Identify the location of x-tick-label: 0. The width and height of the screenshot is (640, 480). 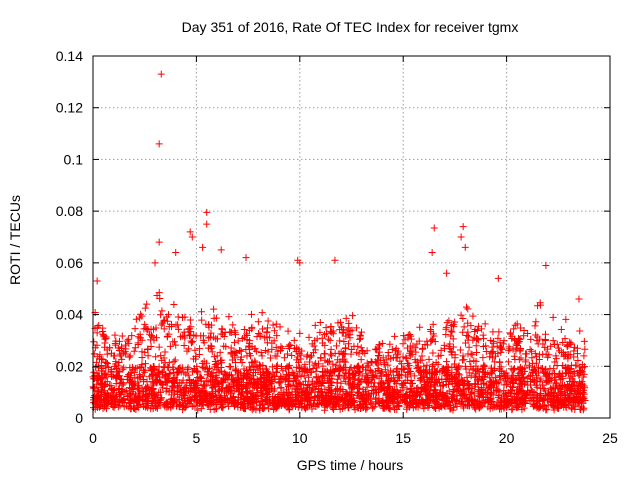
(93, 438).